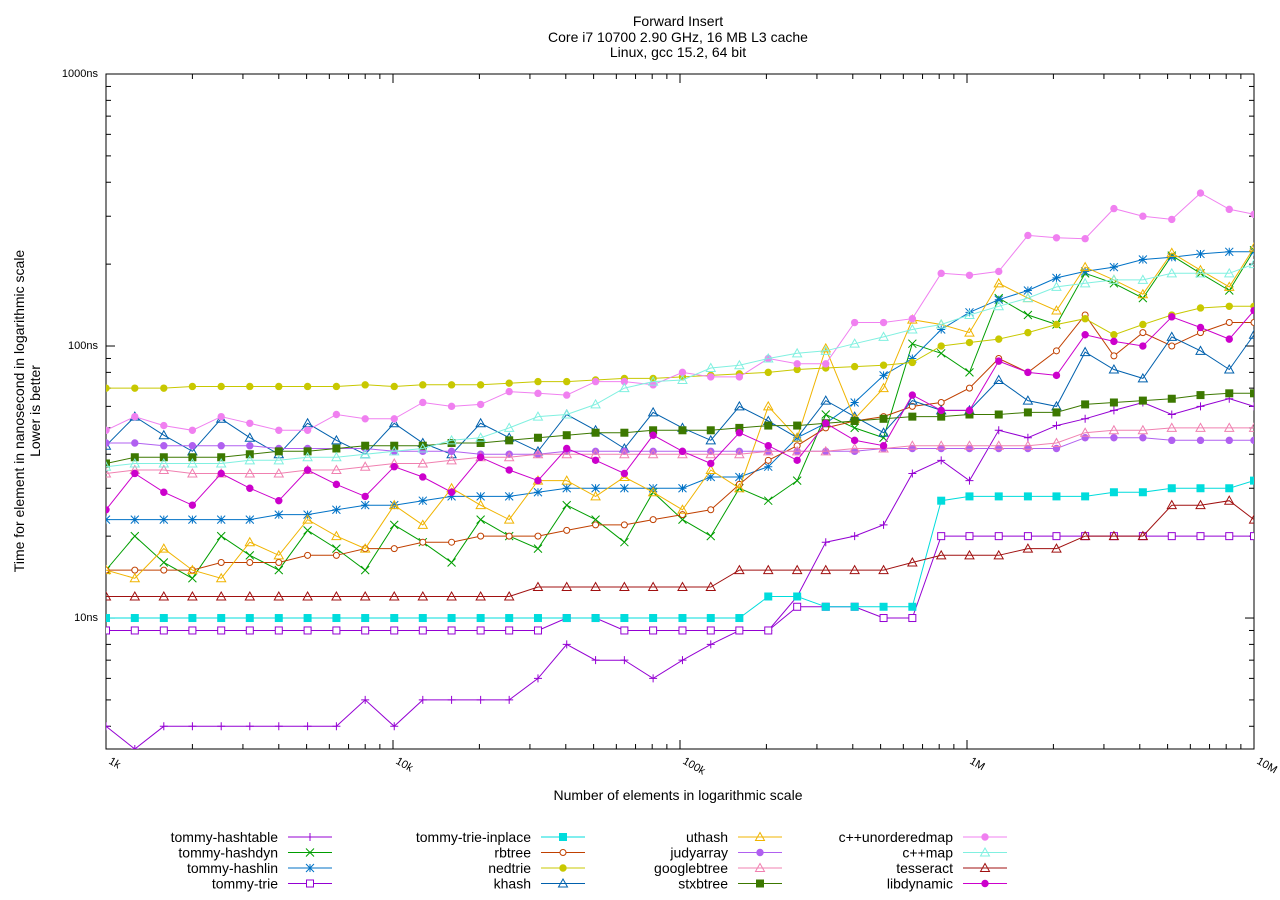  Describe the element at coordinates (694, 766) in the screenshot. I see `x-tick-label: 100k` at that location.